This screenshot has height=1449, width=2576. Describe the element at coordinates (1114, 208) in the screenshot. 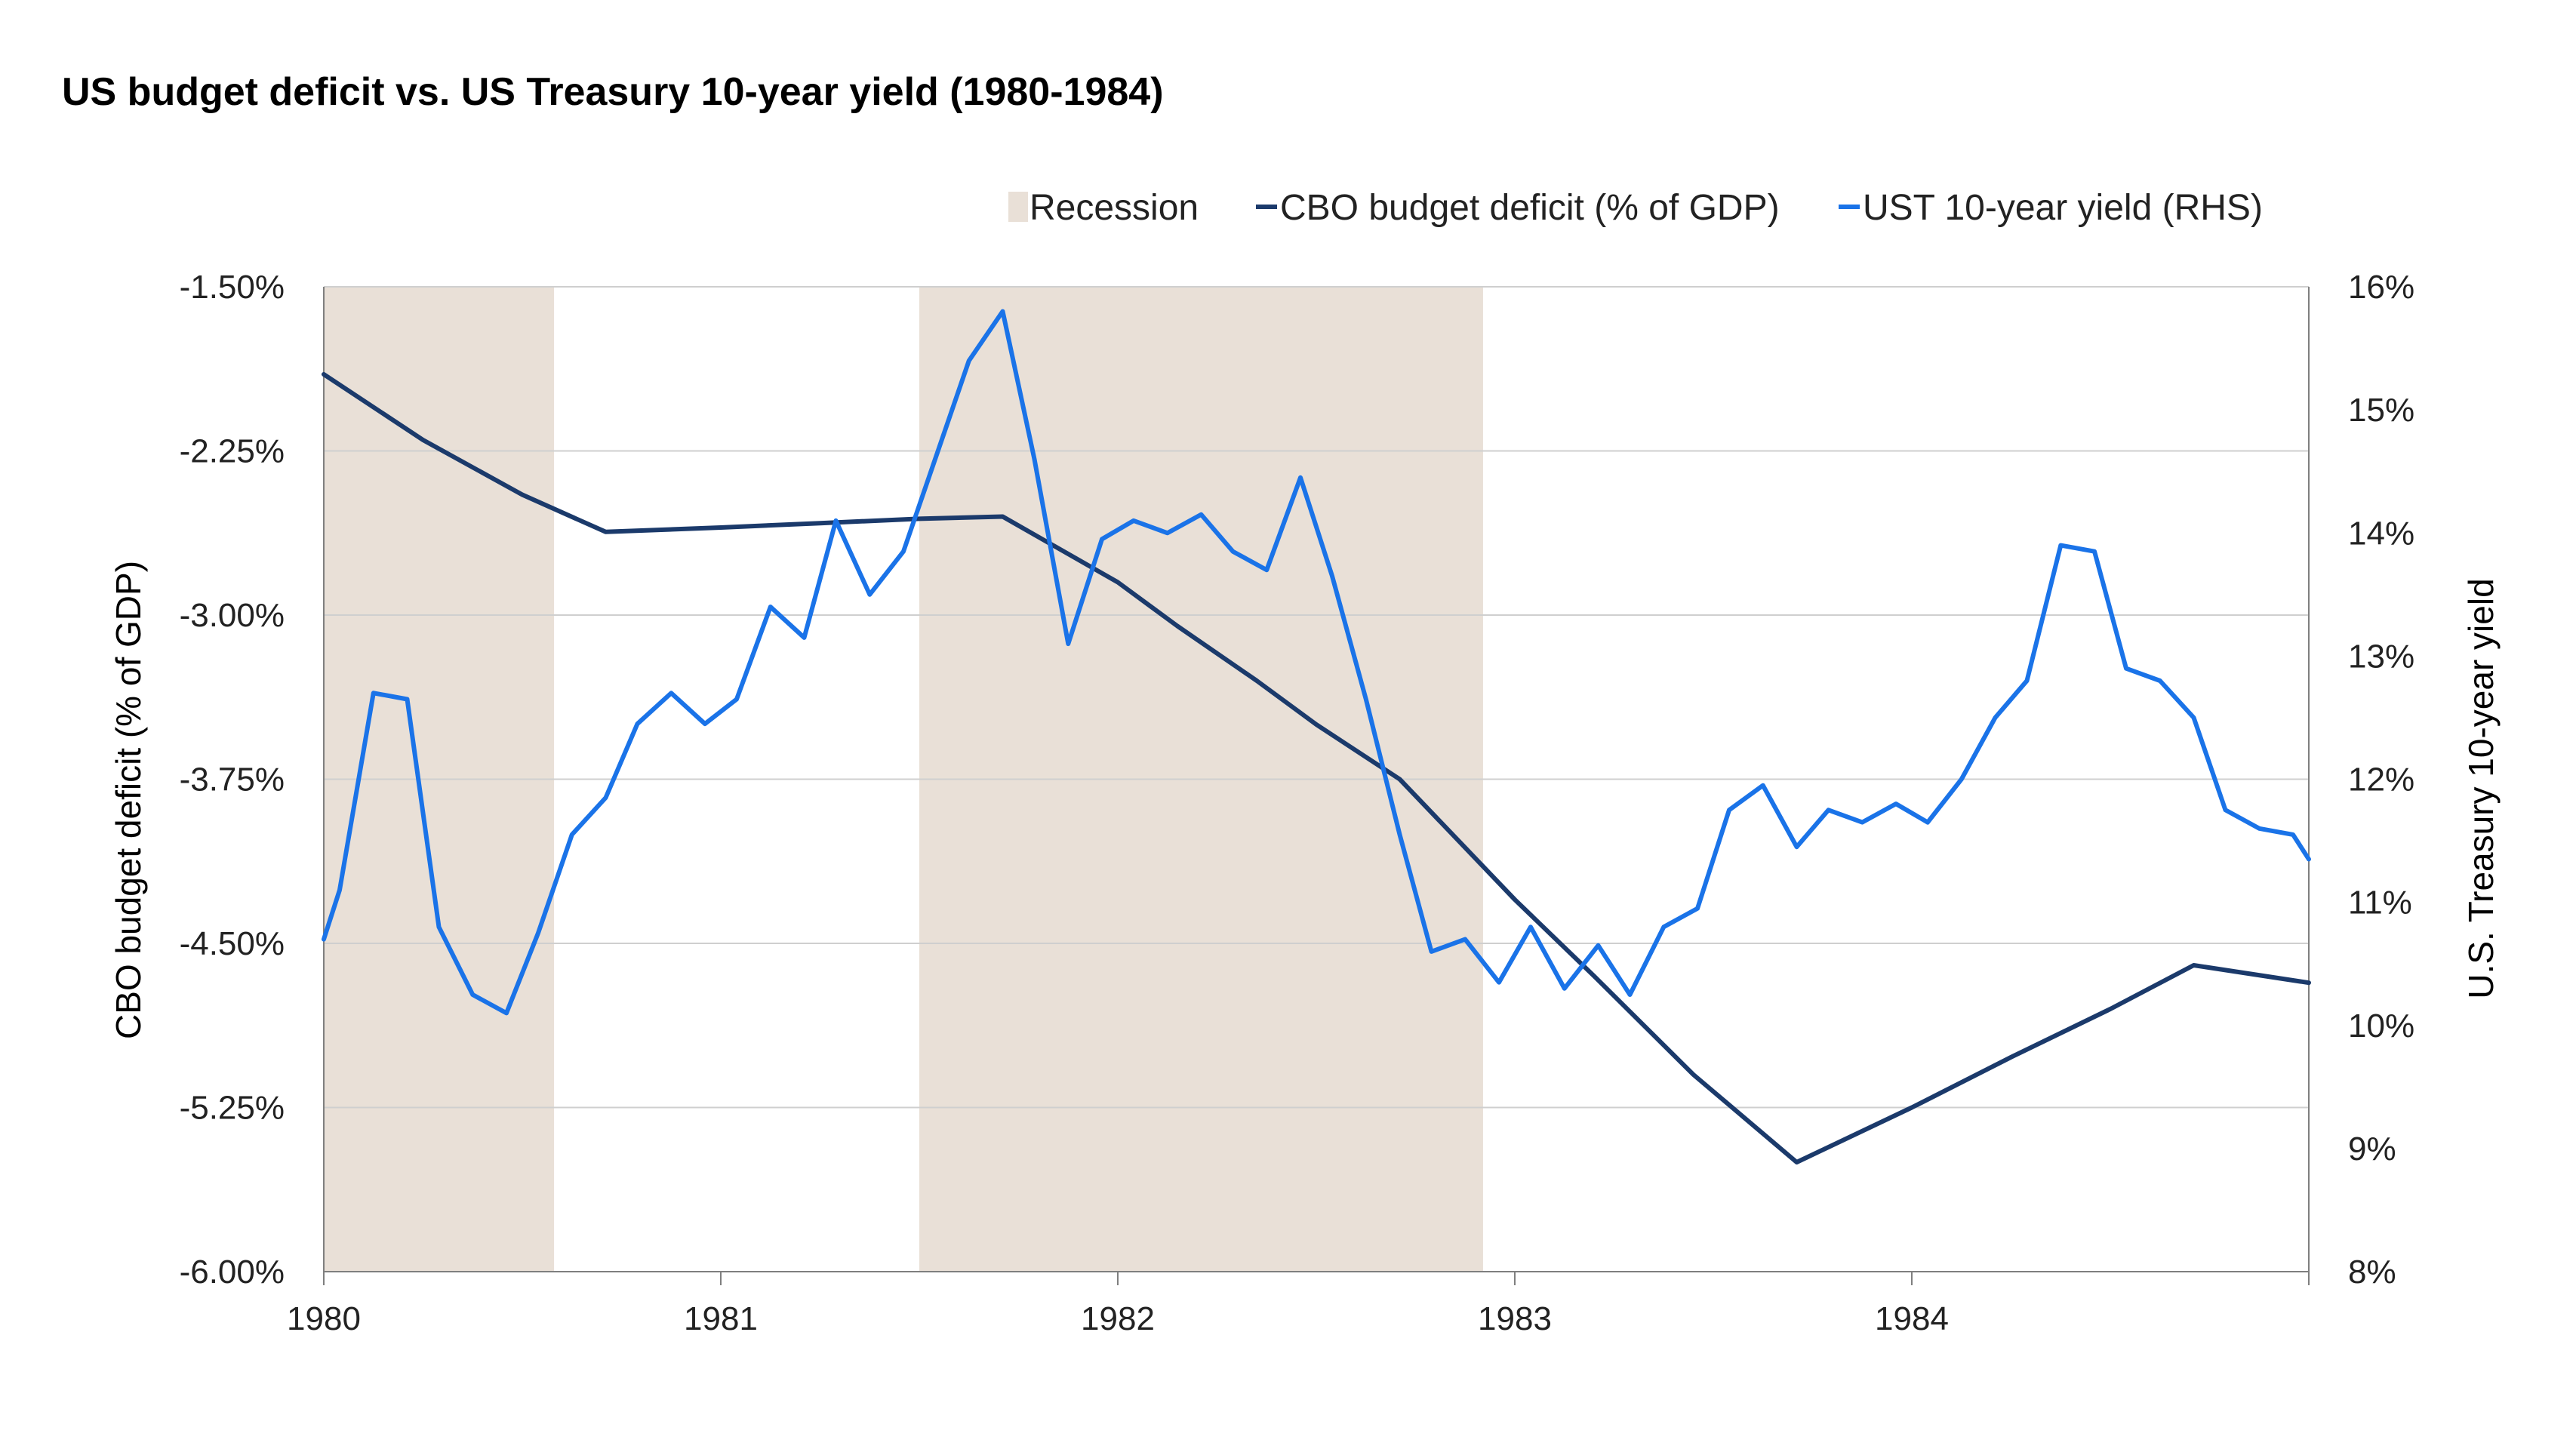

I see `legend-label-recession: Recession` at that location.